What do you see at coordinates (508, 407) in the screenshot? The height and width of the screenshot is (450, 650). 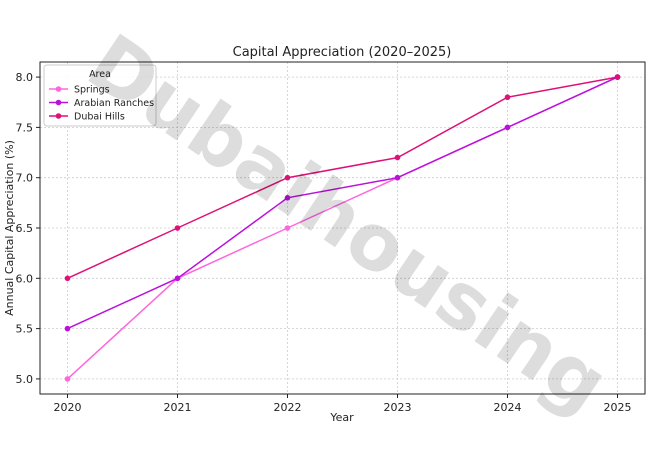 I see `x-tick-label: 2024` at bounding box center [508, 407].